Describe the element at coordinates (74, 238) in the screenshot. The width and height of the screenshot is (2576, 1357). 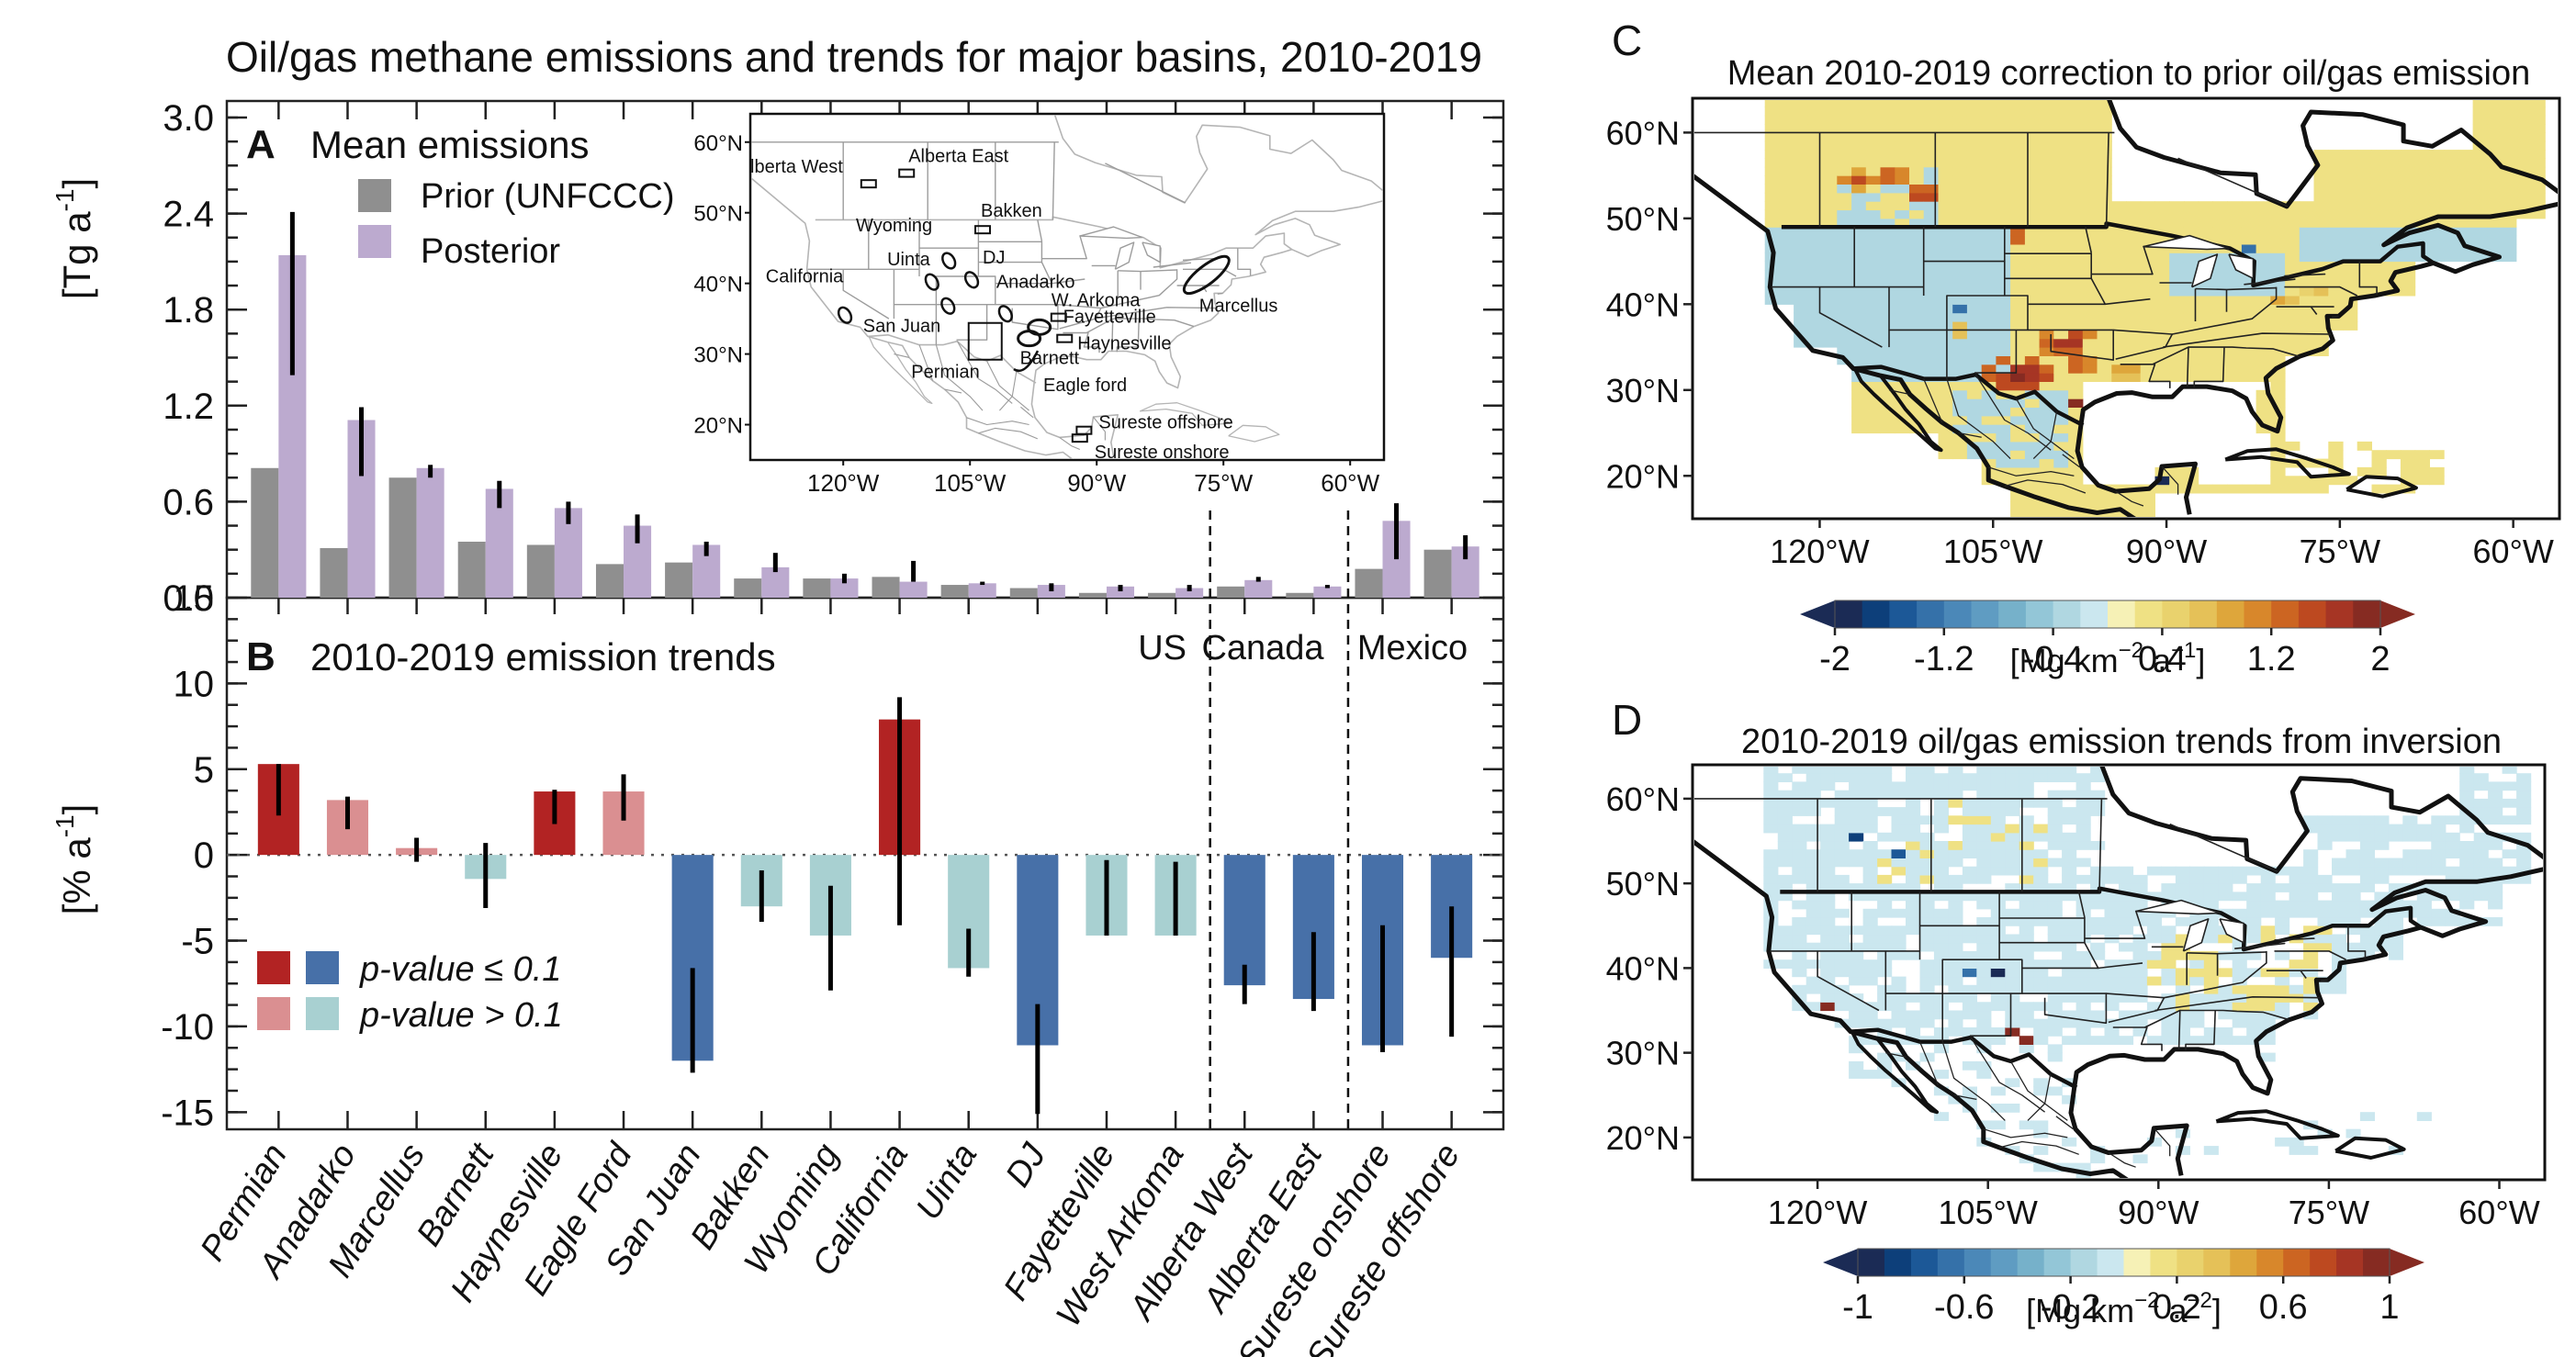
I see `svg-text: [Tg a-1]` at that location.